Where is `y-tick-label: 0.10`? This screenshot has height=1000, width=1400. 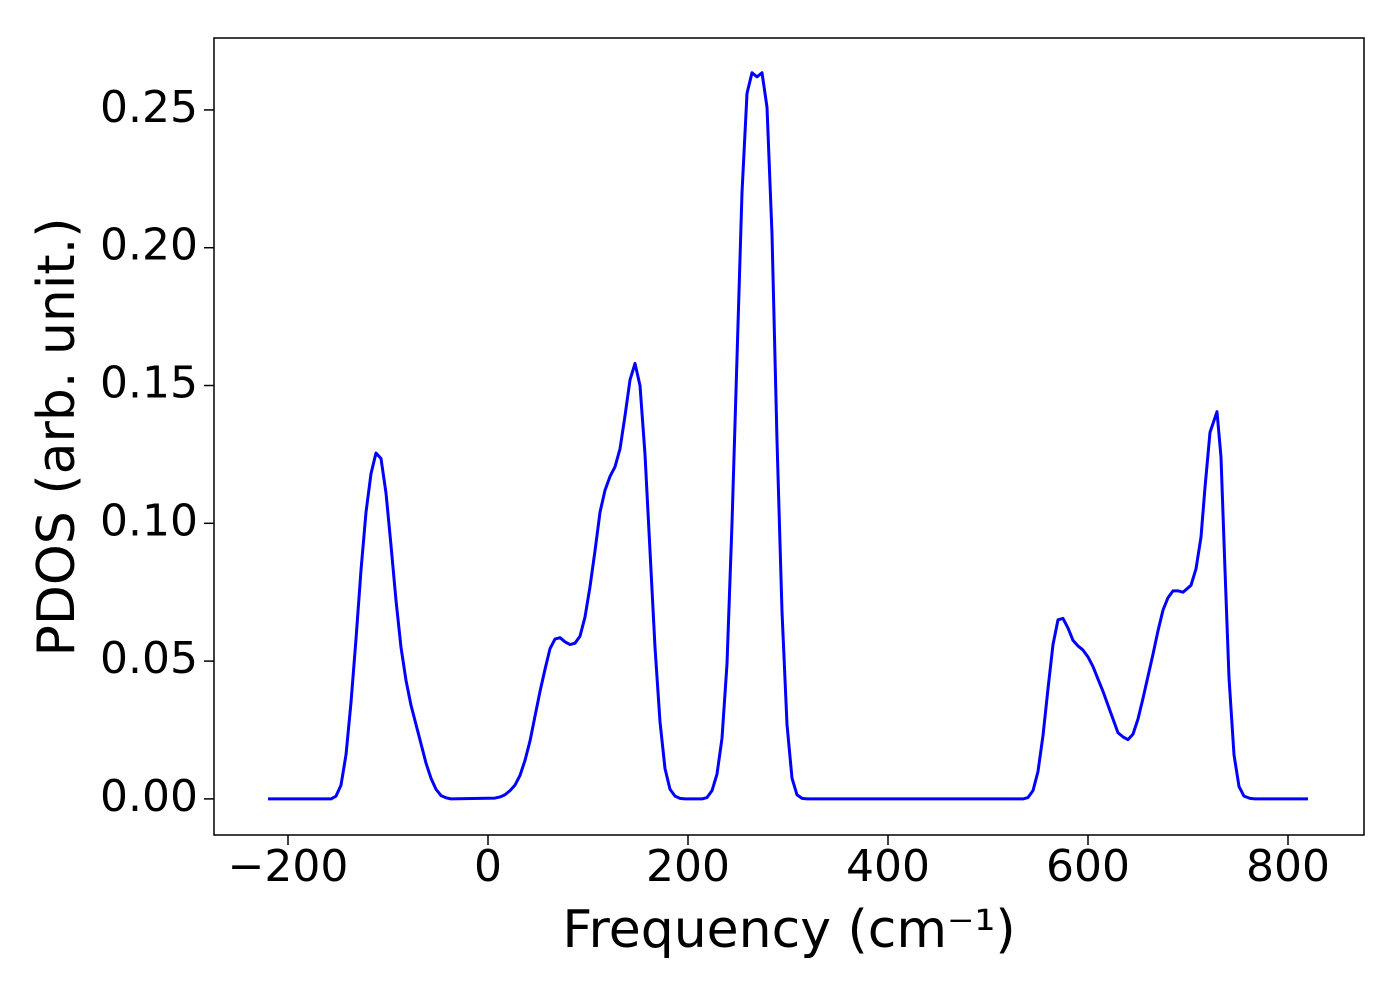 y-tick-label: 0.10 is located at coordinates (149, 520).